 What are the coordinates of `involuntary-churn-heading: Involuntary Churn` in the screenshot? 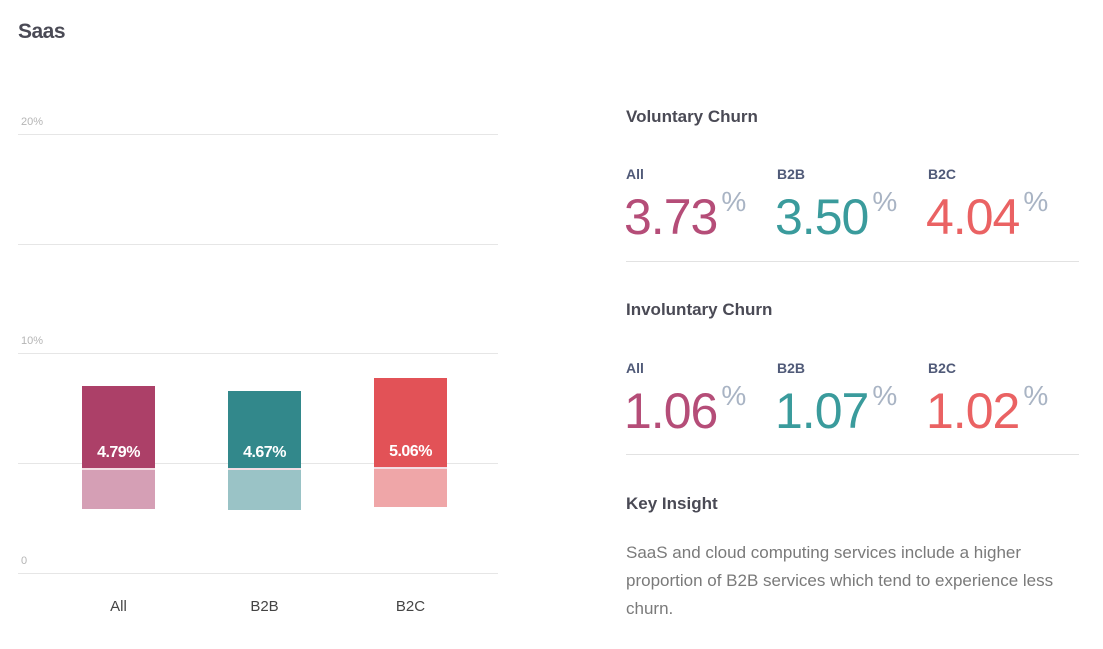 It's located at (699, 309).